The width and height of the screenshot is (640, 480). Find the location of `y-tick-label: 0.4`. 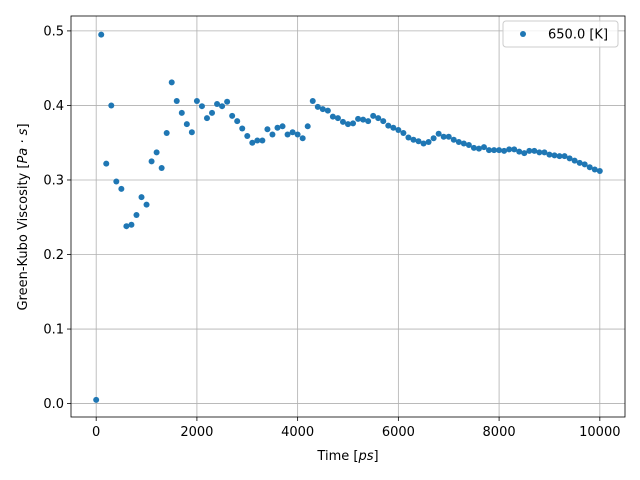

y-tick-label: 0.4 is located at coordinates (53, 106).